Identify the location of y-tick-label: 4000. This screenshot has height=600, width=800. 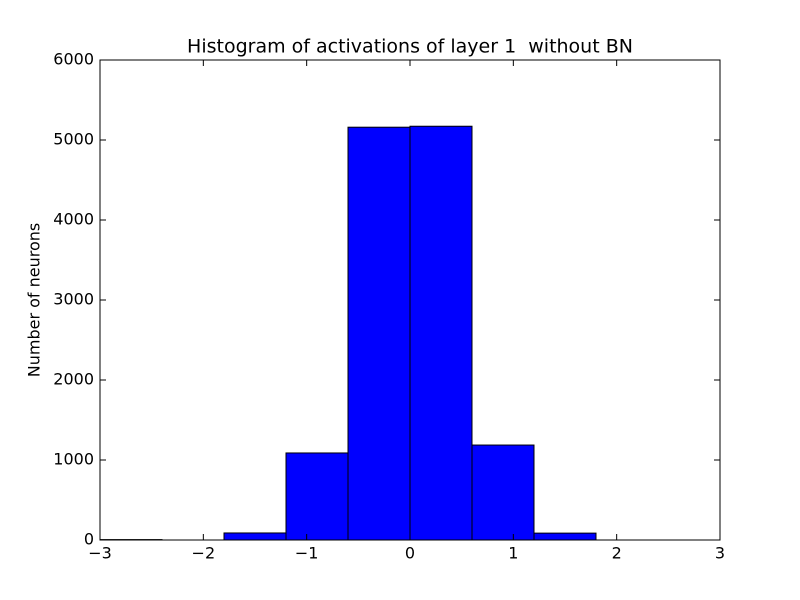
(73, 219).